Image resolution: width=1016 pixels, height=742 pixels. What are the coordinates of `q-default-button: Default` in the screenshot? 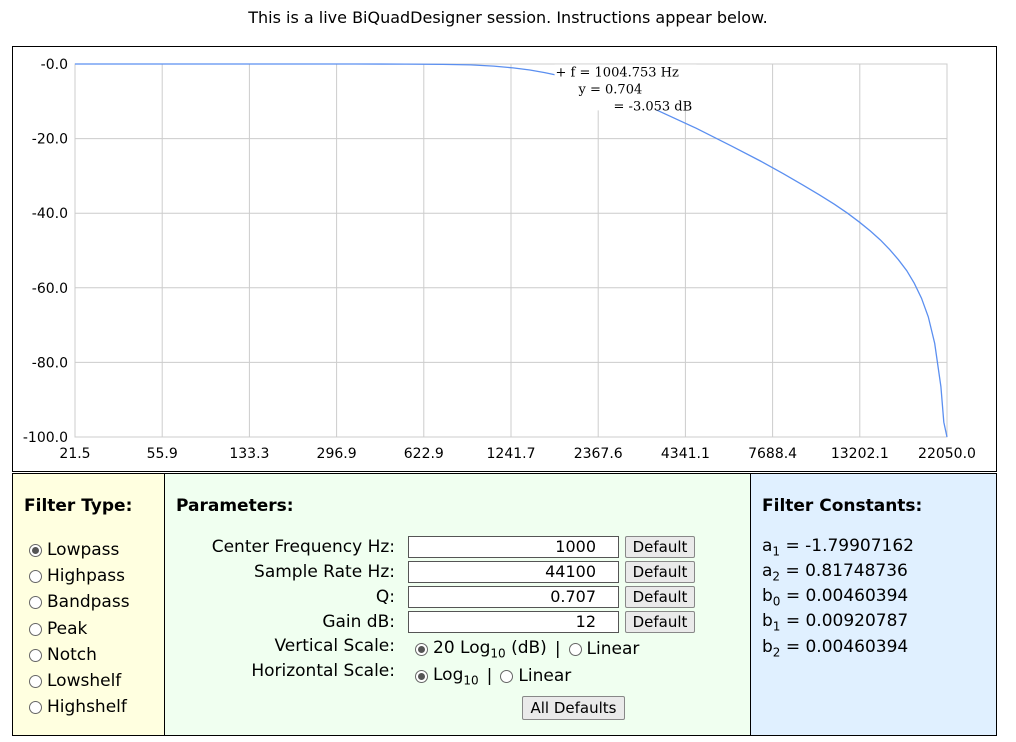 It's located at (660, 597).